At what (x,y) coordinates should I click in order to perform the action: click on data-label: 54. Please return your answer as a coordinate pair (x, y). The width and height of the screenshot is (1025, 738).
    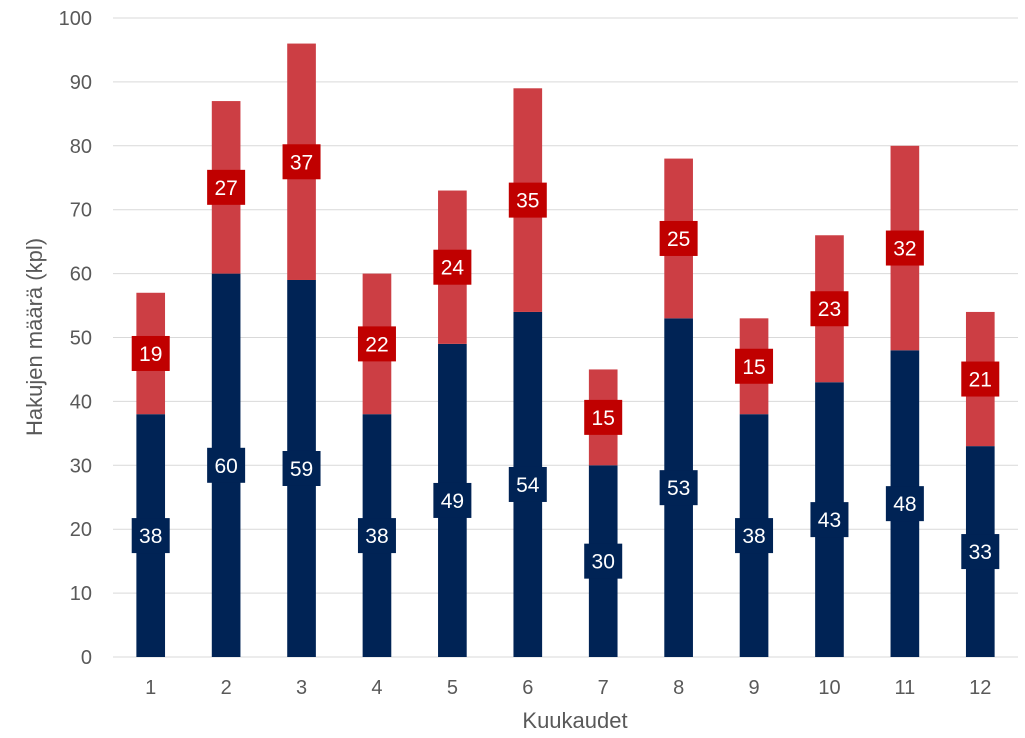
    Looking at the image, I should click on (528, 485).